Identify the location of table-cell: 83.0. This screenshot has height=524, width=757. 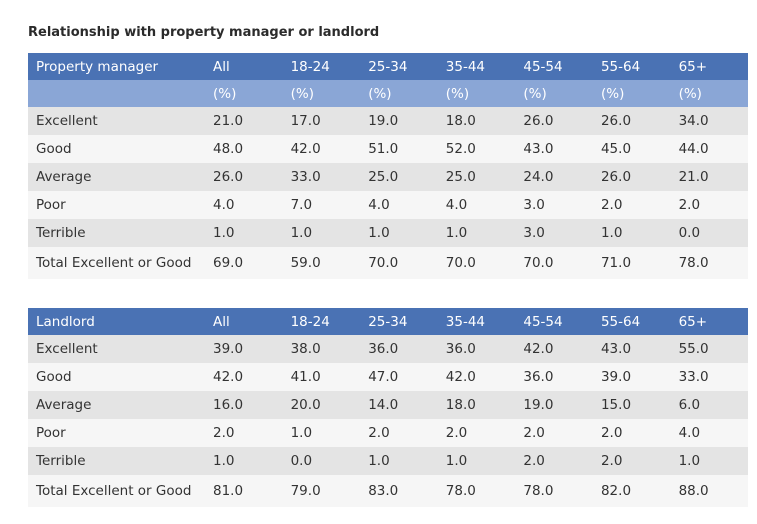
(399, 491).